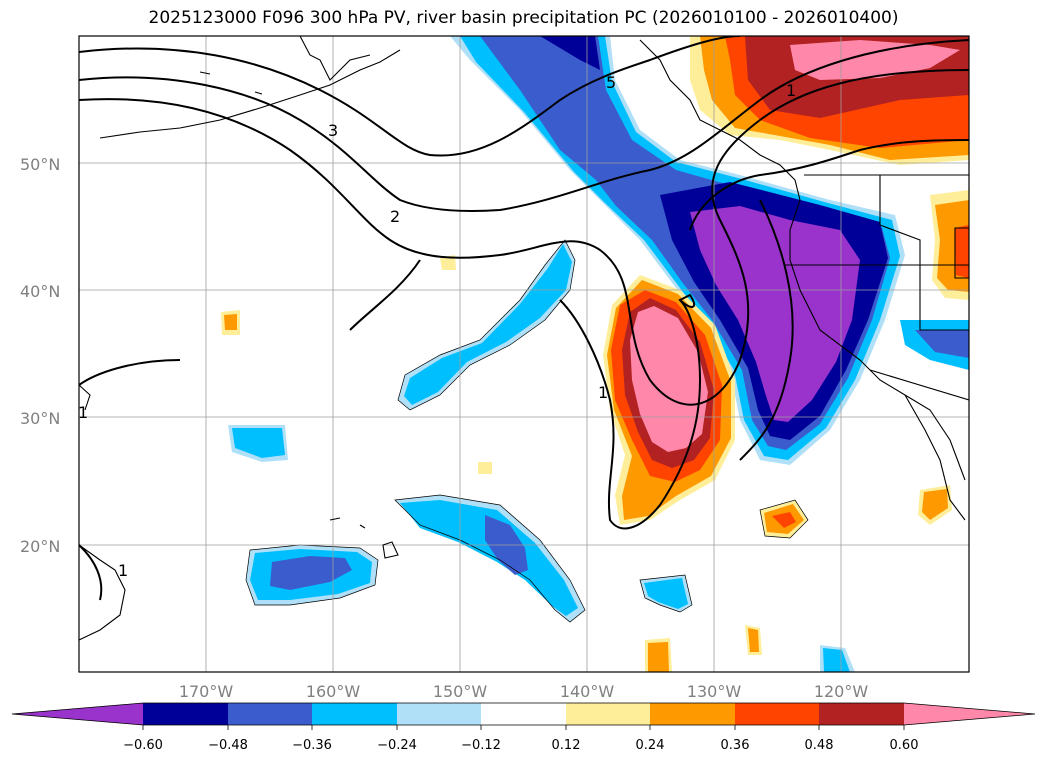 The height and width of the screenshot is (765, 1047). What do you see at coordinates (587, 691) in the screenshot?
I see `lon-label-140w: 140°W` at bounding box center [587, 691].